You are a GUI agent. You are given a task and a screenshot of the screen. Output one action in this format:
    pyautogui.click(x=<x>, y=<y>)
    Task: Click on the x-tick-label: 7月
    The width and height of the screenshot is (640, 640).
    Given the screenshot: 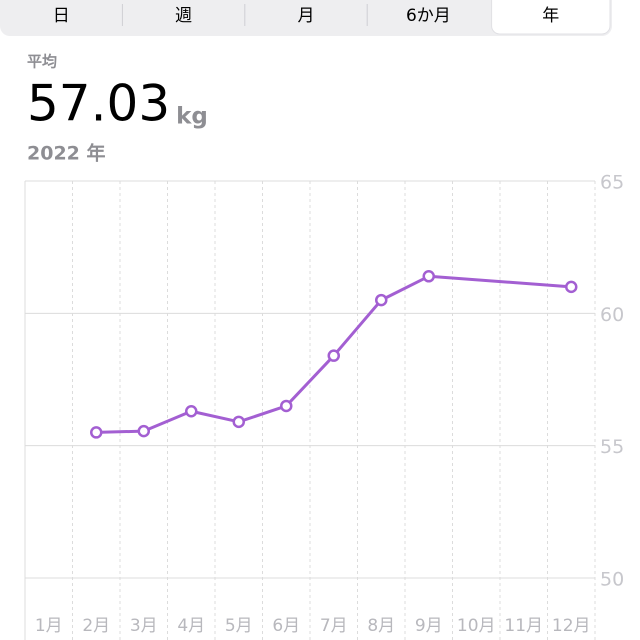 What is the action you would take?
    pyautogui.click(x=334, y=626)
    